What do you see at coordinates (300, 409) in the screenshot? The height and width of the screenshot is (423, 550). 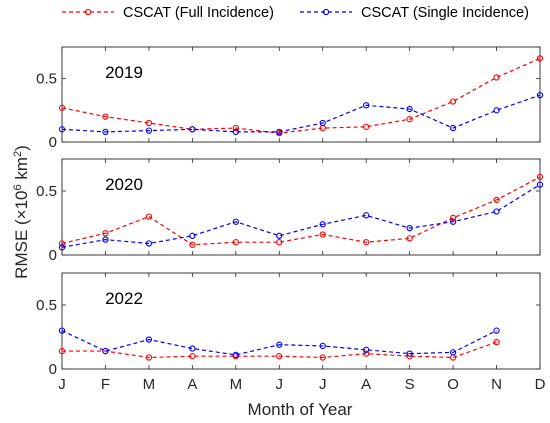 I see `x-axis-label: Month of Year` at bounding box center [300, 409].